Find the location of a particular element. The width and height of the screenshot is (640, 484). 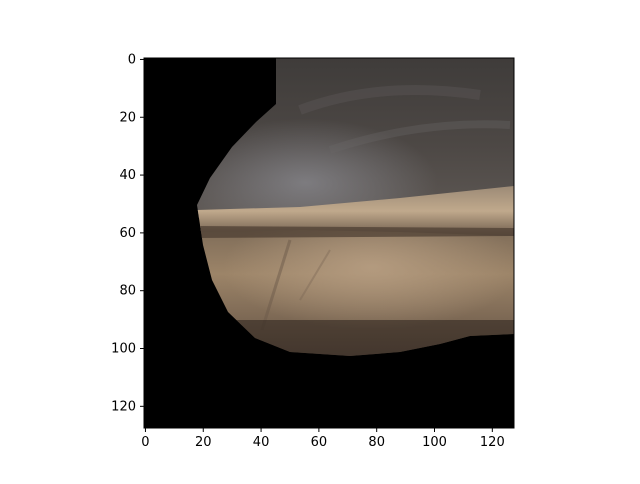

y-tick-label: 20 is located at coordinates (127, 117).